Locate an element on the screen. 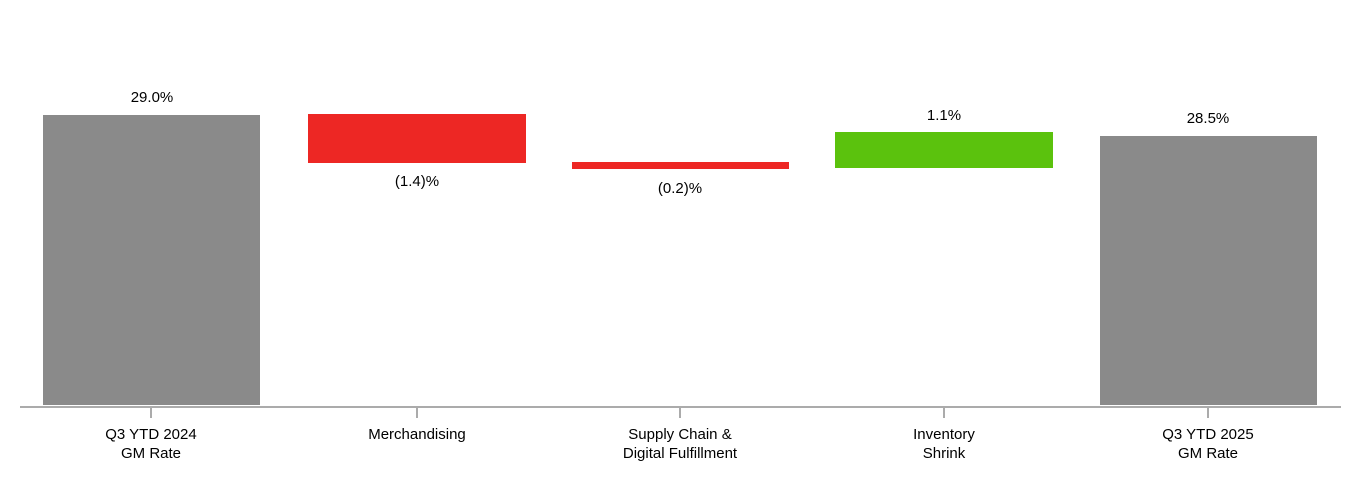 The width and height of the screenshot is (1360, 480). category-label-line: Shrink is located at coordinates (944, 453).